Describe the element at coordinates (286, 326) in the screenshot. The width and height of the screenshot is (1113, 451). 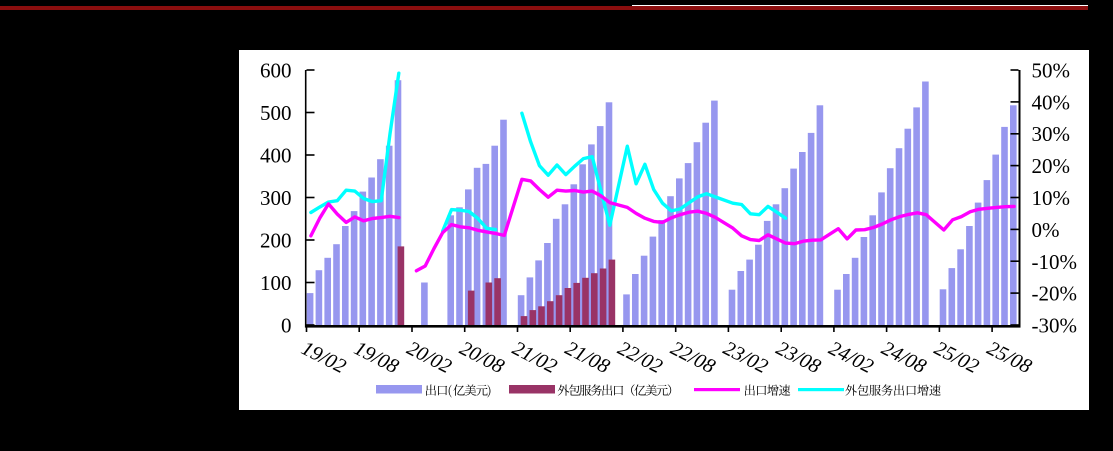
I see `svg-text: 0` at that location.